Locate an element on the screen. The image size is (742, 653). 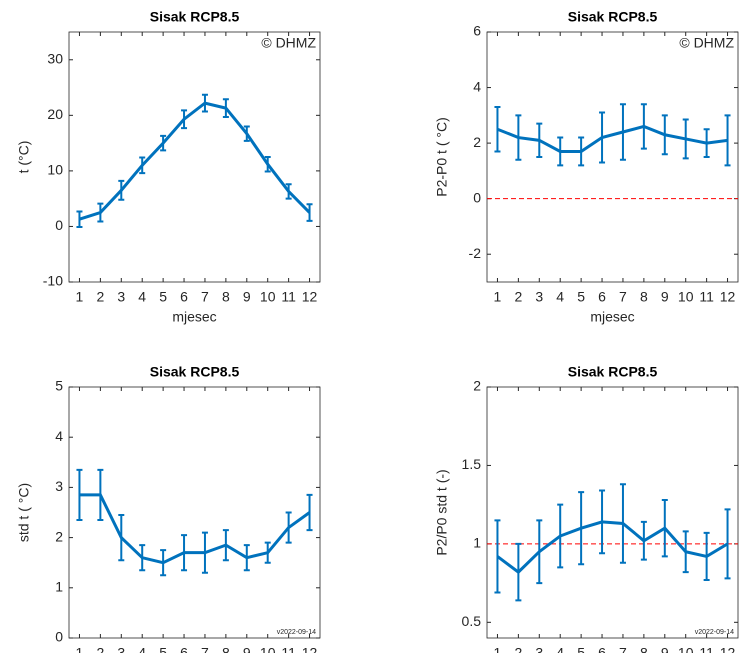
x-axis-label: mjesec is located at coordinates (612, 317).